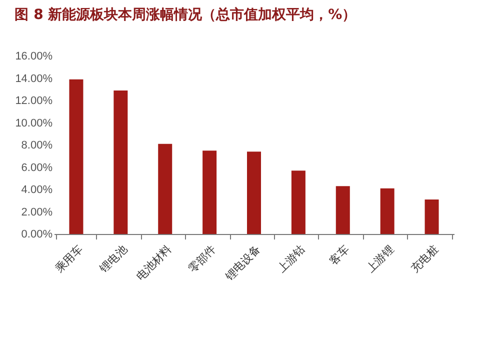  What do you see at coordinates (34, 56) in the screenshot?
I see `y-tick-label: 16.00%` at bounding box center [34, 56].